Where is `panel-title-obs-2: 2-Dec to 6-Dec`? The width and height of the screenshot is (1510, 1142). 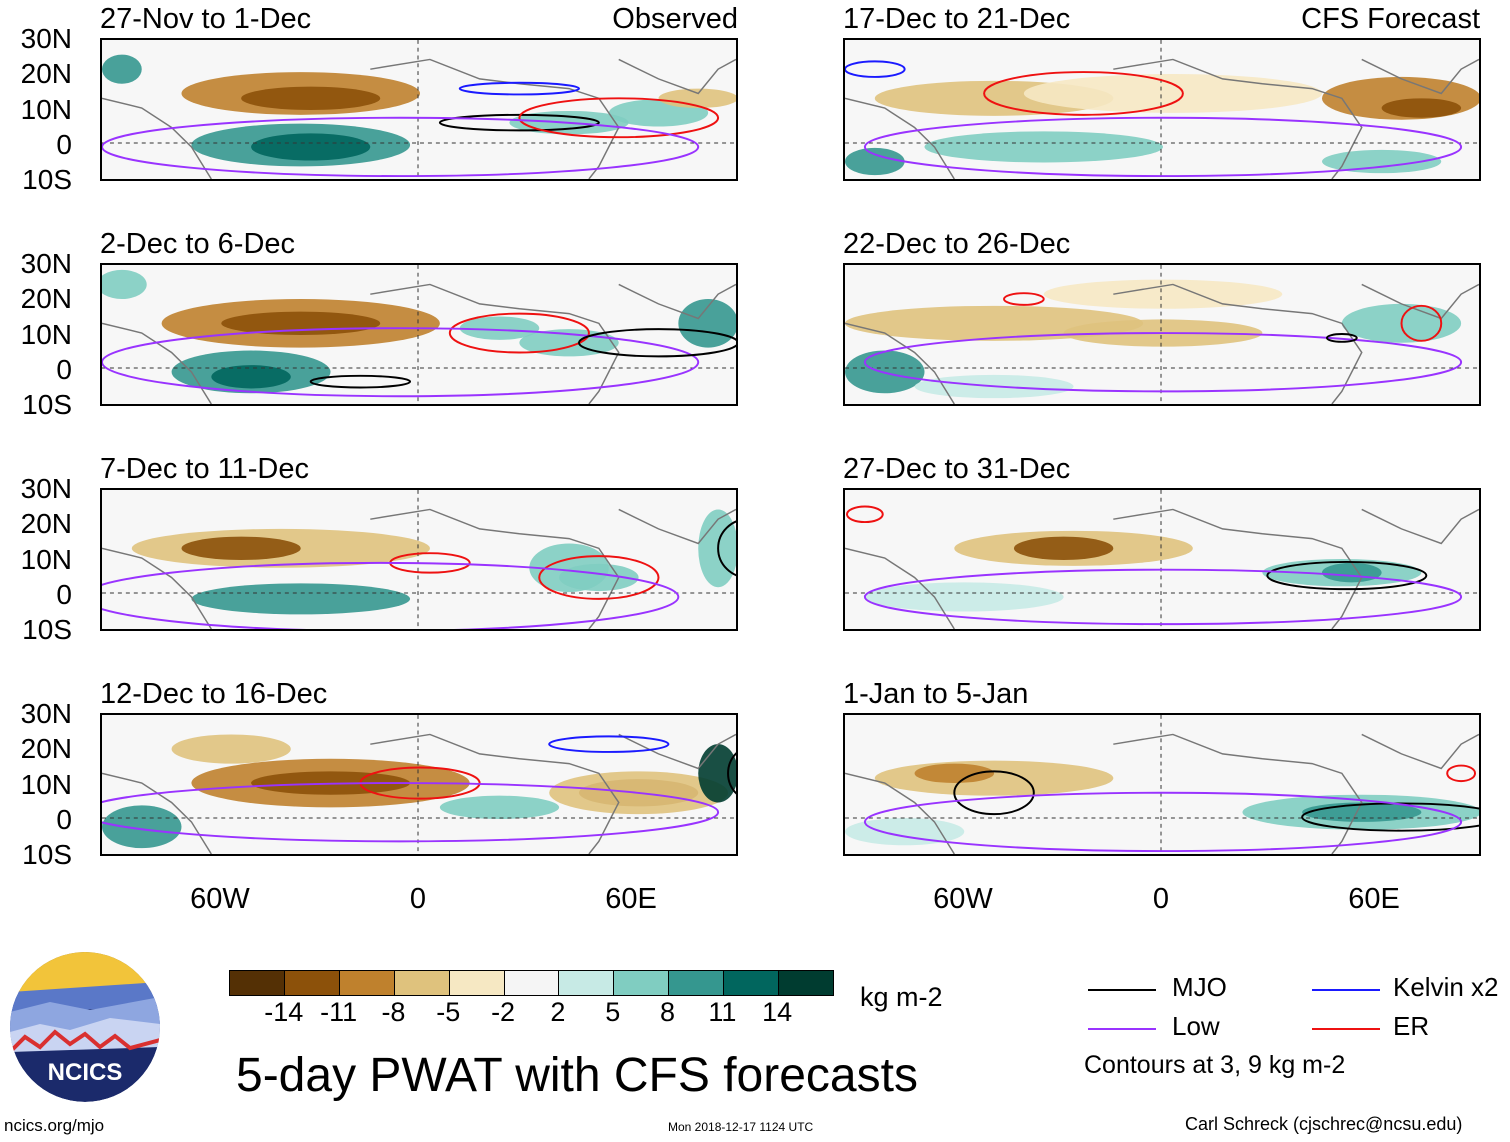 panel-title-obs-2: 2-Dec to 6-Dec is located at coordinates (198, 244).